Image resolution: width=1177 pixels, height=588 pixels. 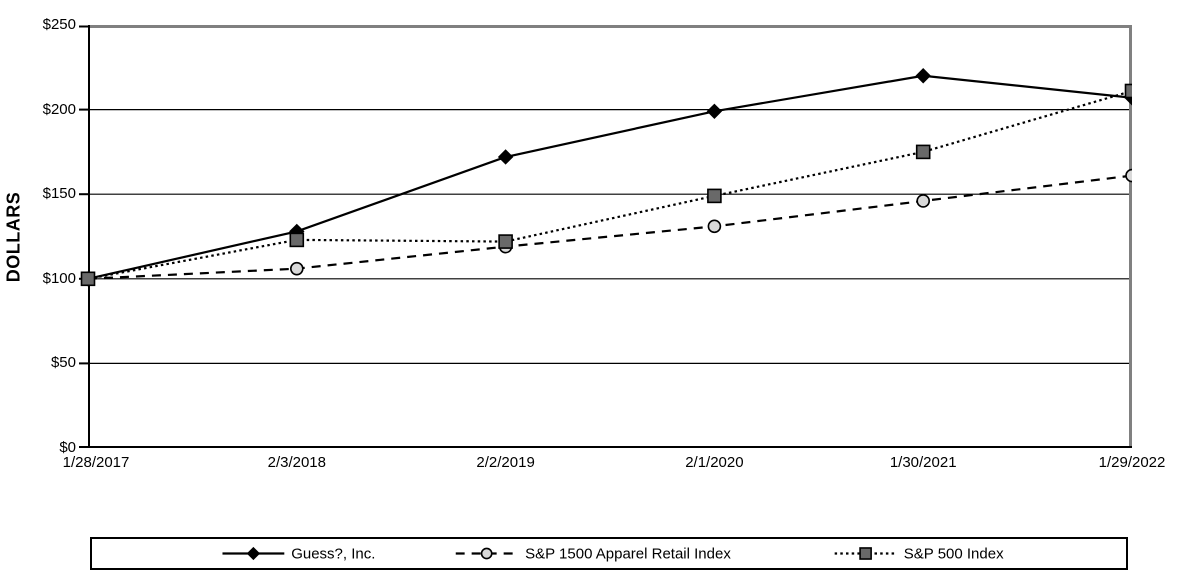 What do you see at coordinates (63, 363) in the screenshot?
I see `y-tick-label: $50` at bounding box center [63, 363].